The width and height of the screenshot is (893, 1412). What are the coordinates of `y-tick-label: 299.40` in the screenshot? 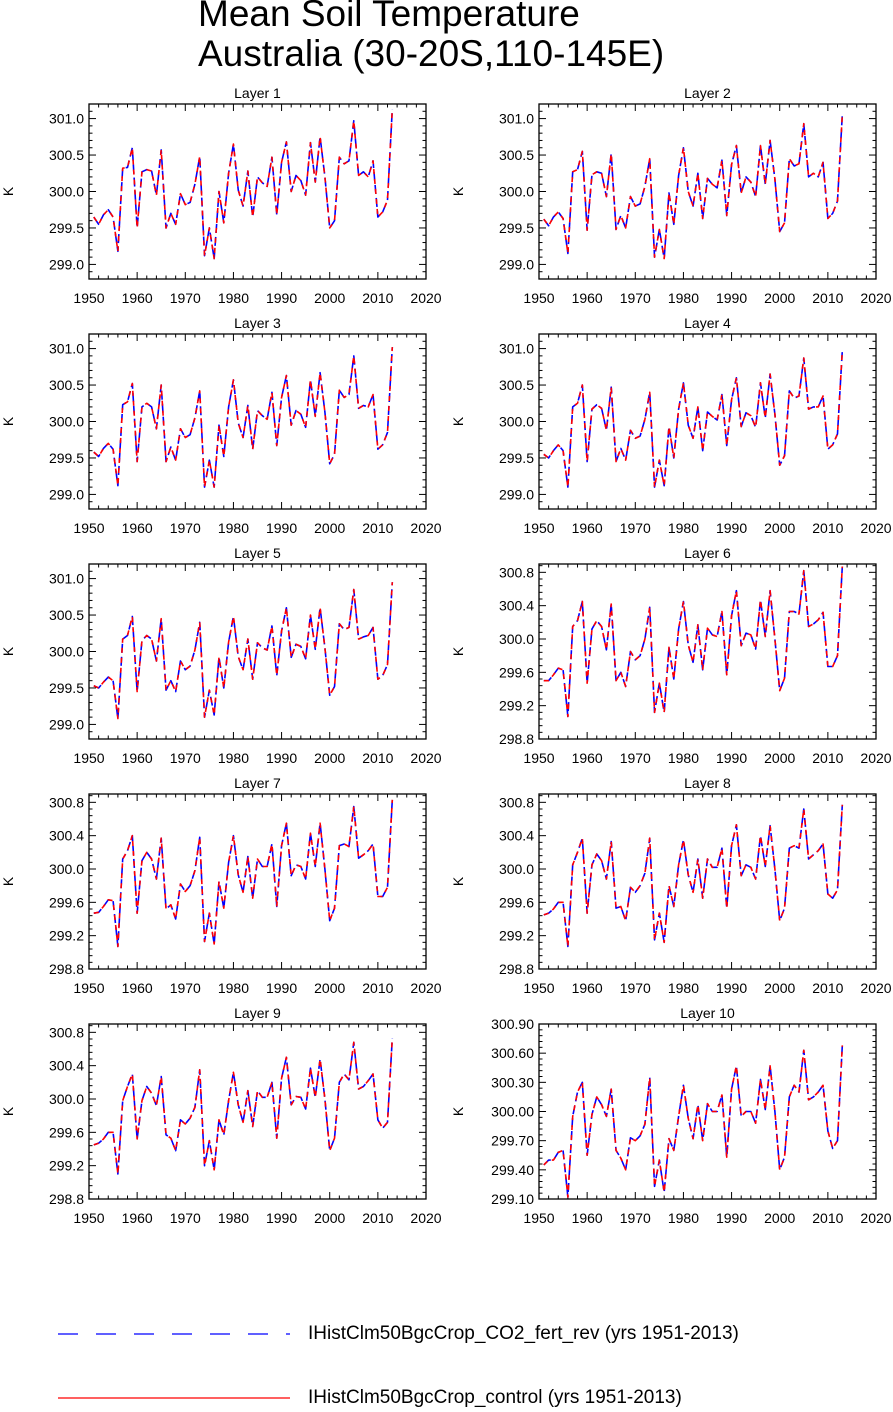 It's located at (512, 1170).